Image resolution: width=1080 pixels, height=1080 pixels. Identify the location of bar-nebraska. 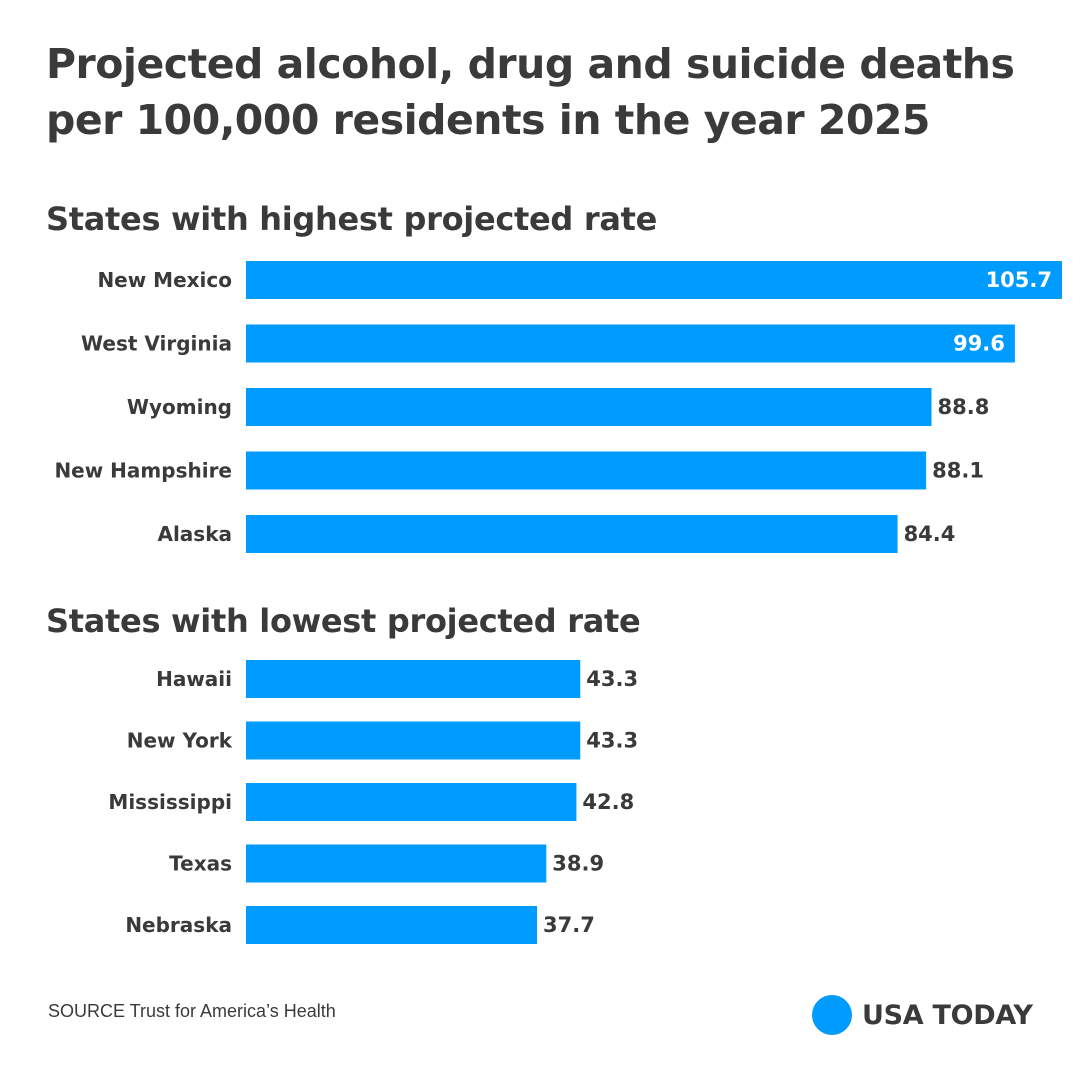
(392, 925).